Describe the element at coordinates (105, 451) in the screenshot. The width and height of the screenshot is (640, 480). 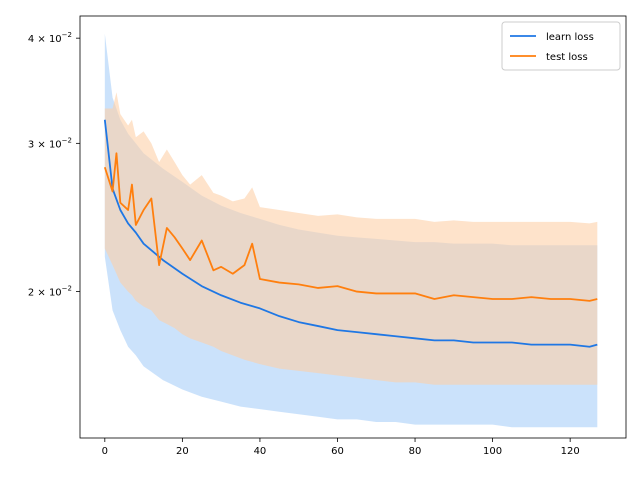
I see `x-tick-label: 0` at that location.